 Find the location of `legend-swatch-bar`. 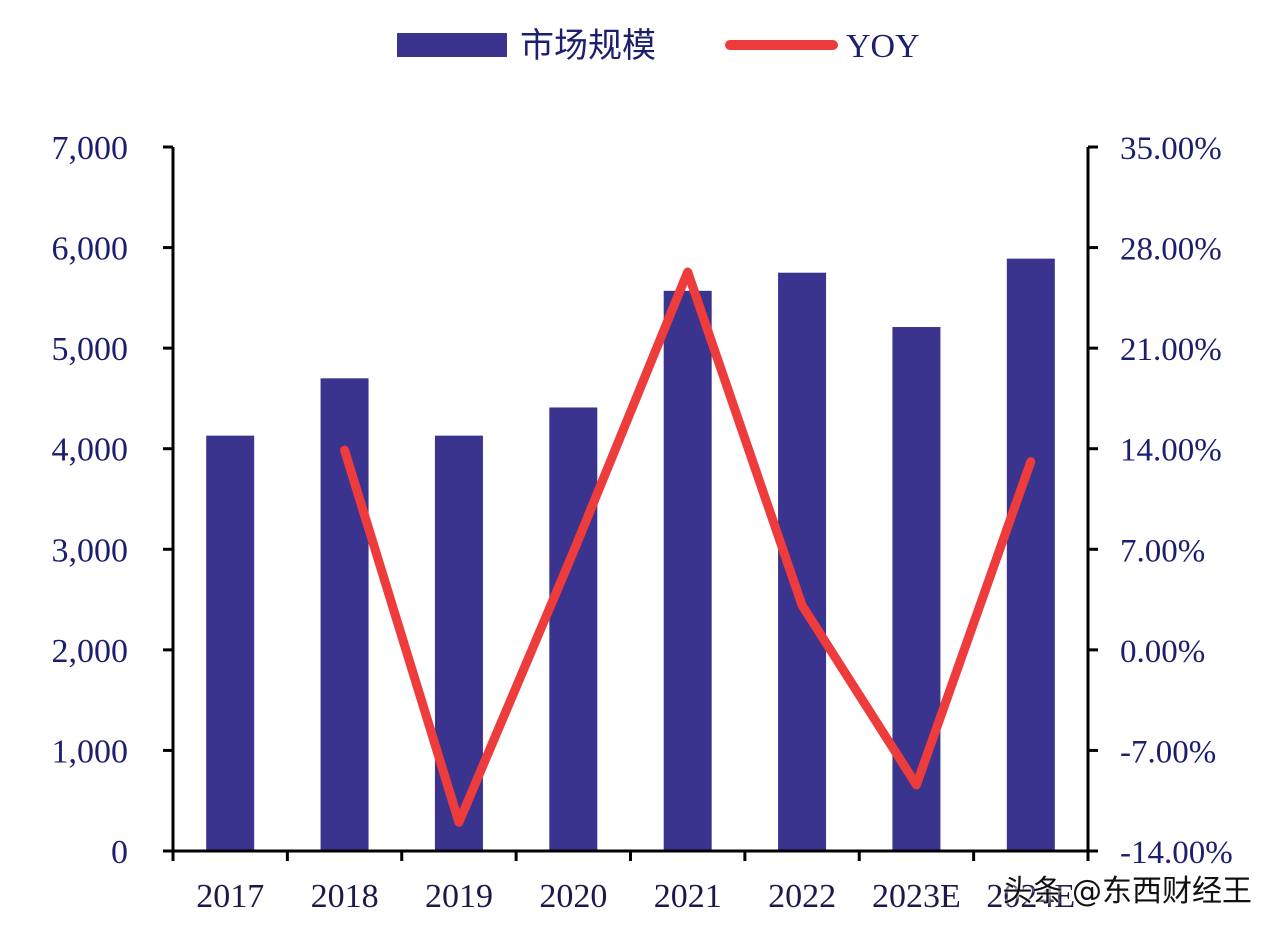

legend-swatch-bar is located at coordinates (452, 45).